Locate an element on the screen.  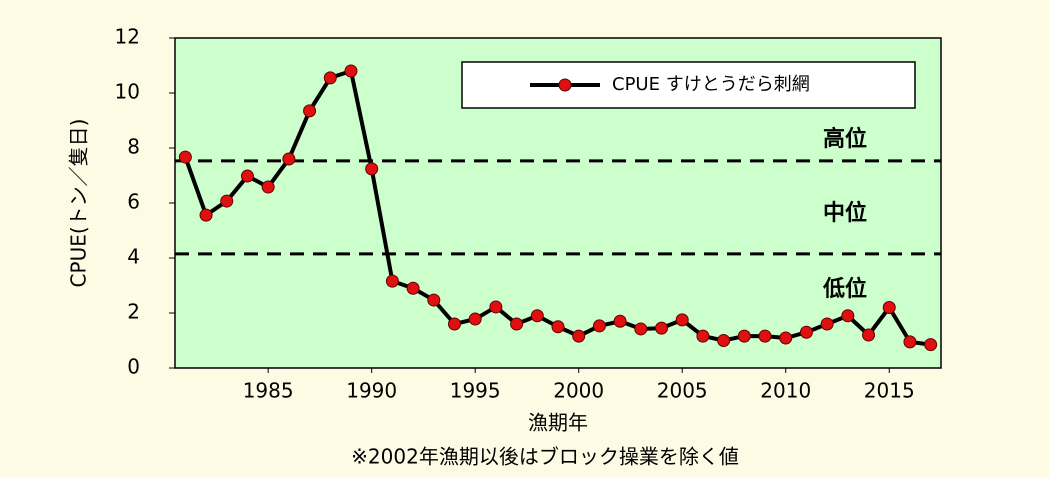
legend-marker is located at coordinates (565, 85).